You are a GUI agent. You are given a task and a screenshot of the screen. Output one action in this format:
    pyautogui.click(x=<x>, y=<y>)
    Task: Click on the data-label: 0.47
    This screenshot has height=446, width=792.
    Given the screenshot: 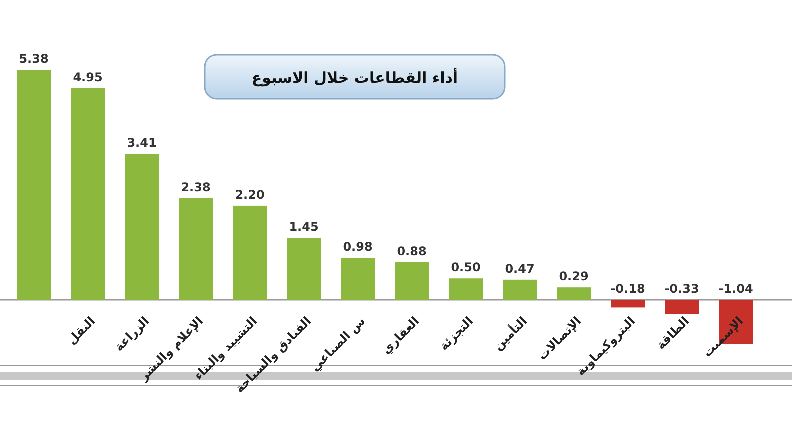 What is the action you would take?
    pyautogui.click(x=520, y=269)
    